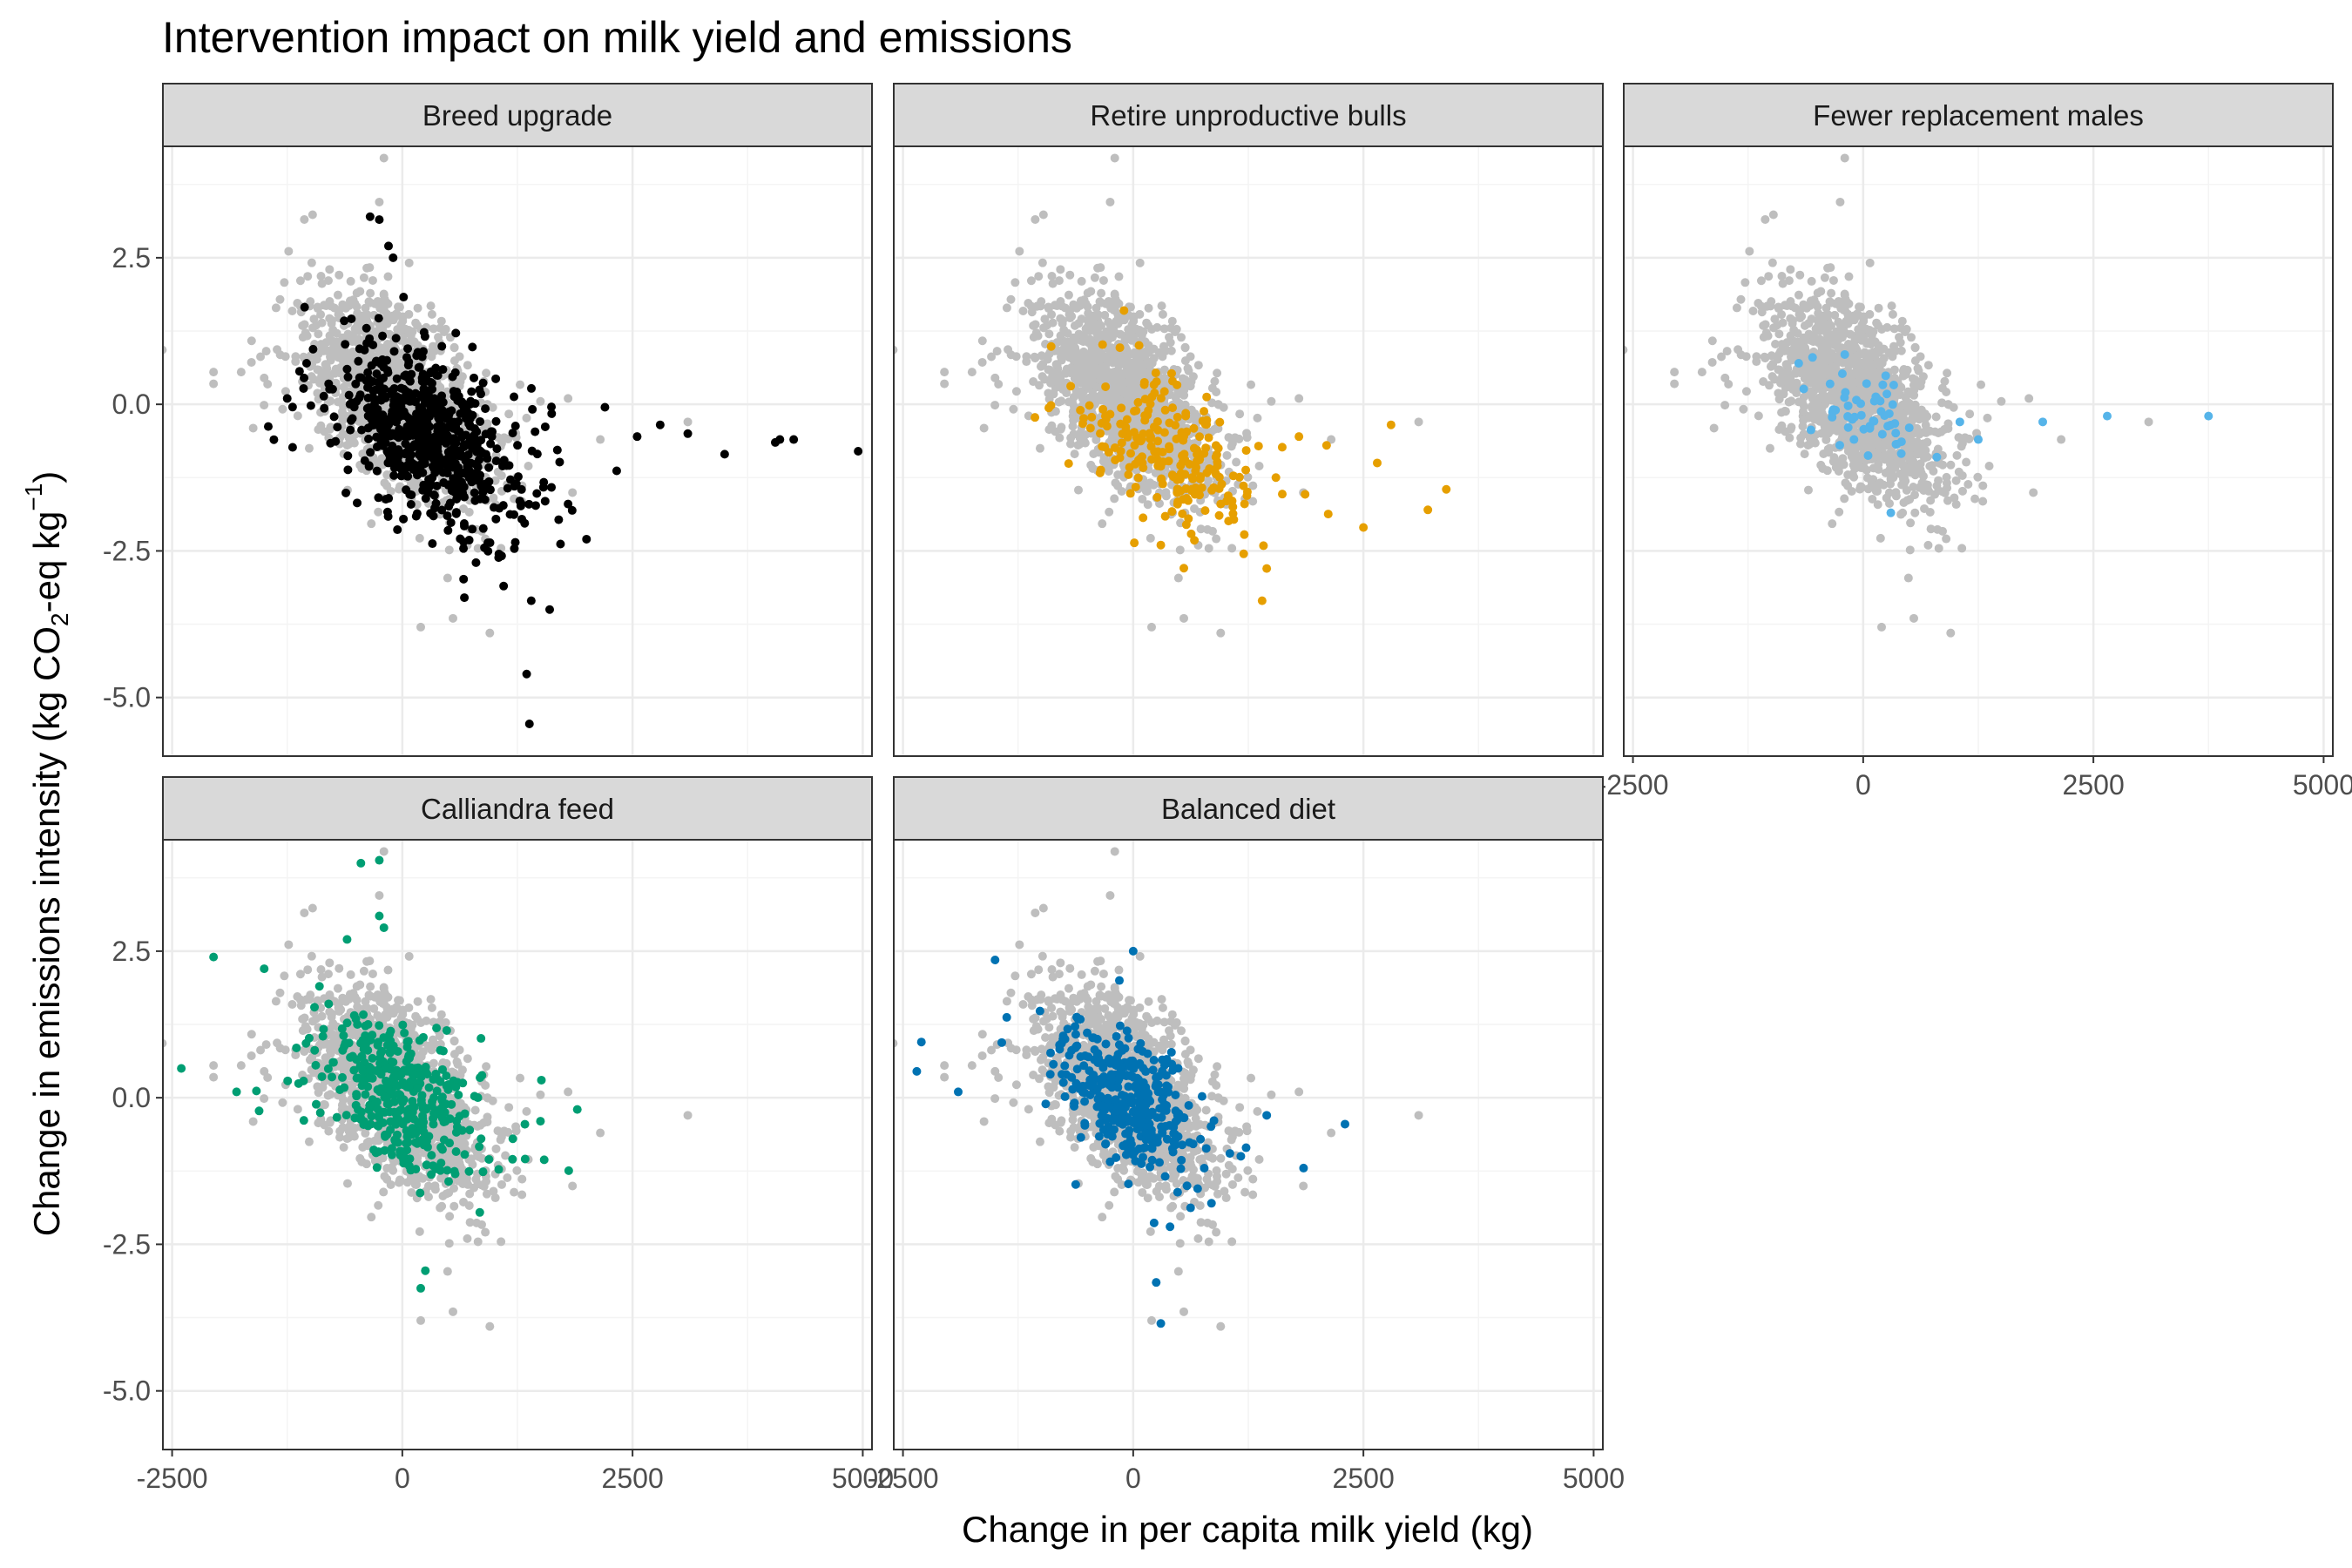  What do you see at coordinates (33, 497) in the screenshot?
I see `y-axis-title-superscript: −1` at bounding box center [33, 497].